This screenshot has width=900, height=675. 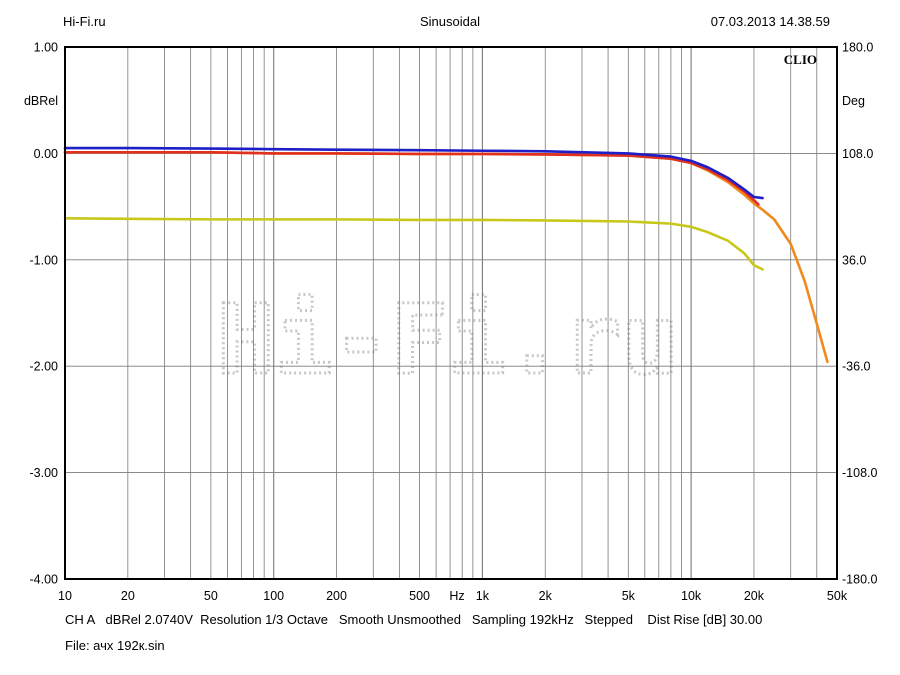 I want to click on x-tick-label: 10, so click(x=65, y=596).